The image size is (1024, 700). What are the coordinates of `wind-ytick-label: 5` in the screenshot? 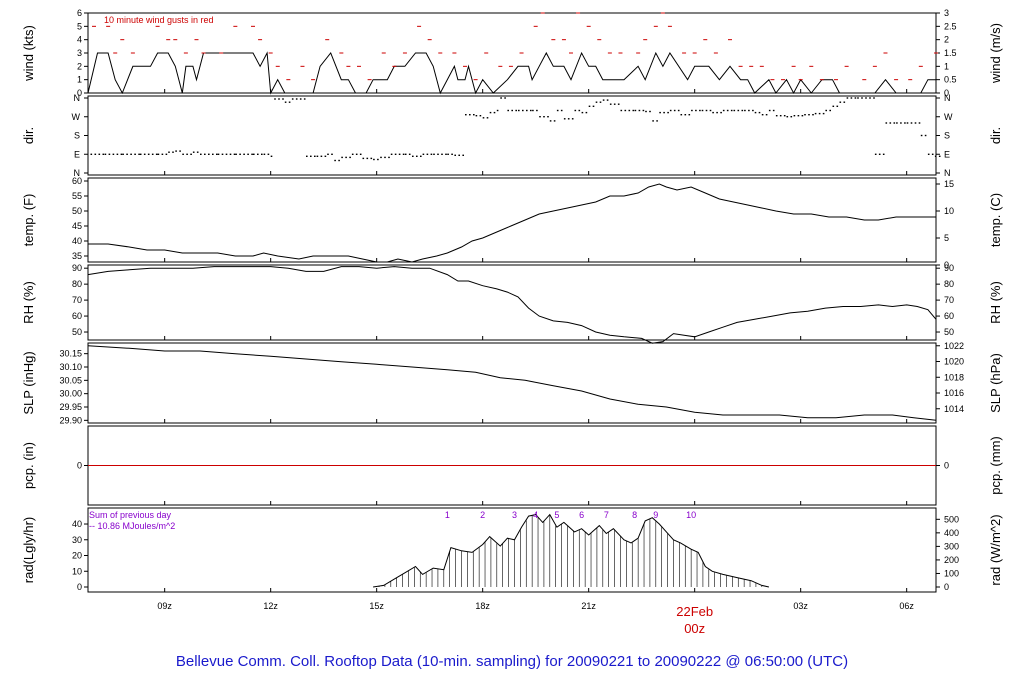 It's located at (79, 26).